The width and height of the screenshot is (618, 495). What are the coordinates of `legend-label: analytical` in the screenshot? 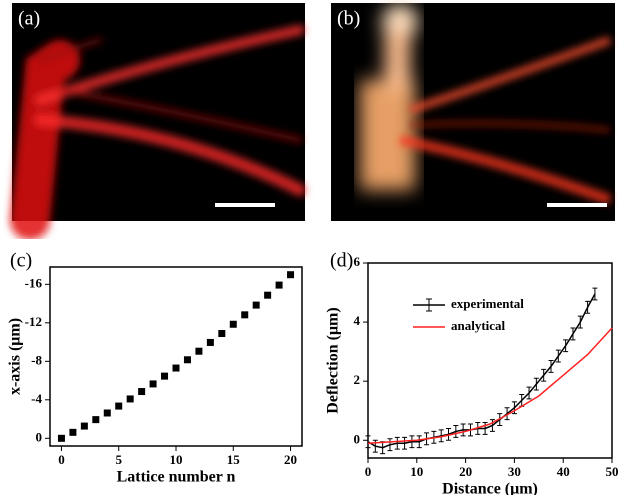 It's located at (478, 325).